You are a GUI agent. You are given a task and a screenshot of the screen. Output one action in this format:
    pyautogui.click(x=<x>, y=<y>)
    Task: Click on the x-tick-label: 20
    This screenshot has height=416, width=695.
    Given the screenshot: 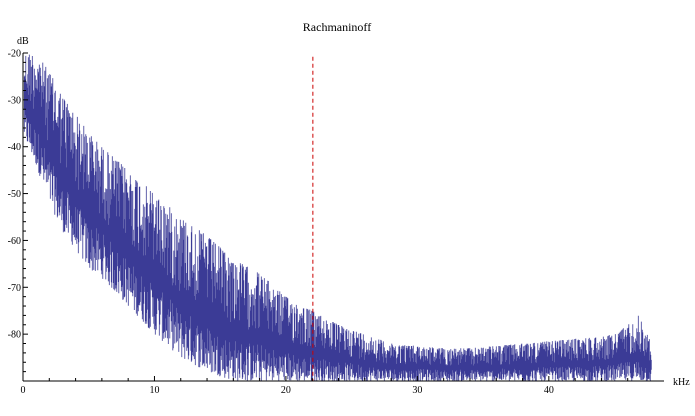 What is the action you would take?
    pyautogui.click(x=286, y=390)
    